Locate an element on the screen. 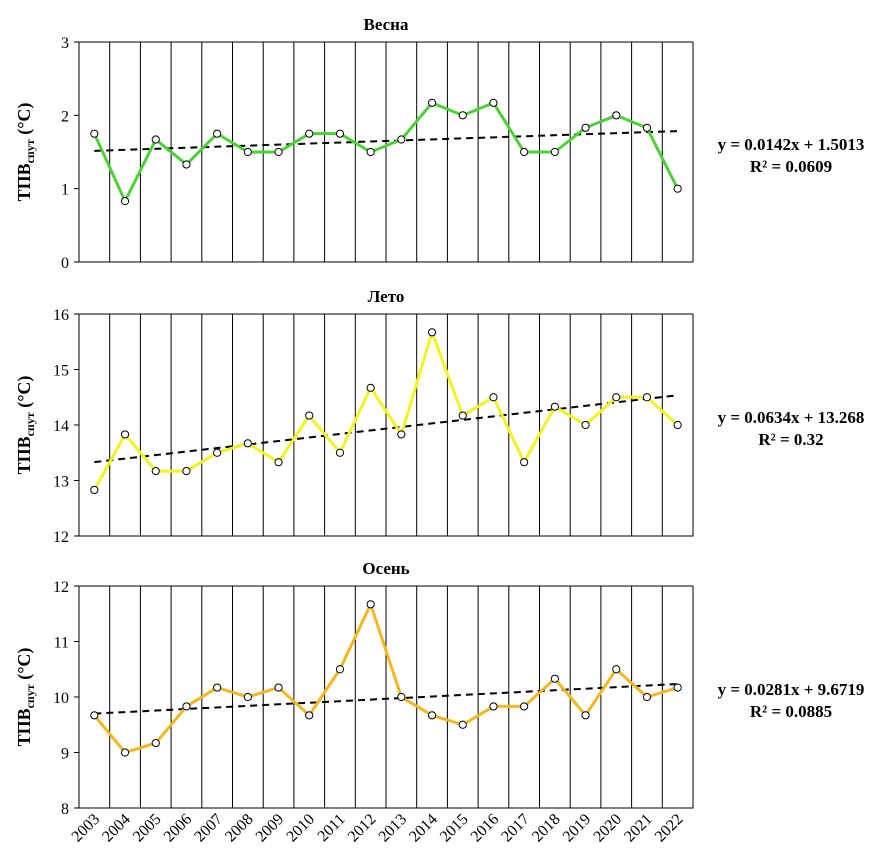 The width and height of the screenshot is (887, 863). x-tick-label: 2019 is located at coordinates (577, 828).